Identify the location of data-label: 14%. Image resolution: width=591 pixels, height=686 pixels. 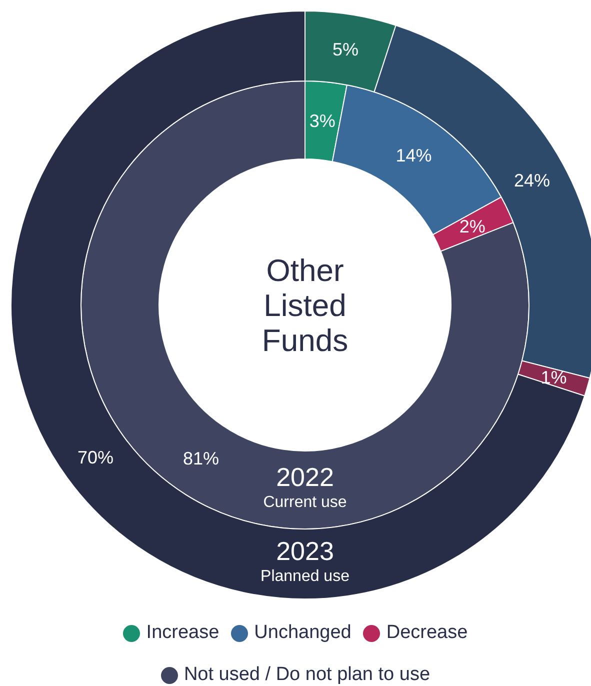
(414, 156).